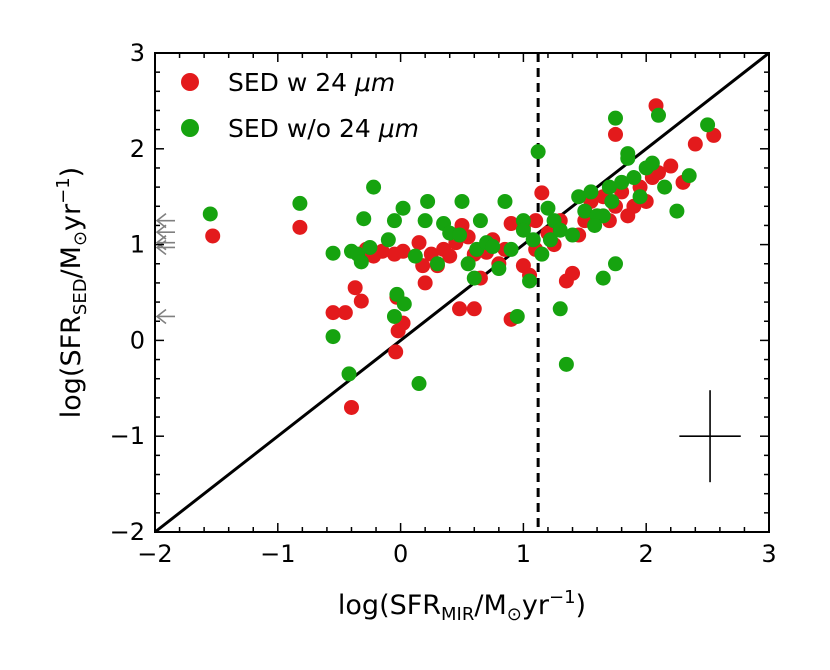 The width and height of the screenshot is (830, 670). What do you see at coordinates (523, 554) in the screenshot?
I see `x-tick-label: 1` at bounding box center [523, 554].